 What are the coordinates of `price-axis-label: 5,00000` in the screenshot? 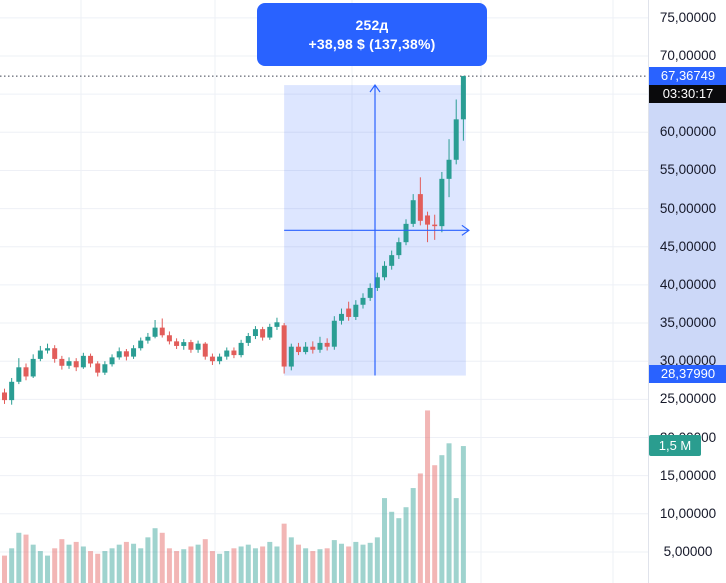 It's located at (688, 551).